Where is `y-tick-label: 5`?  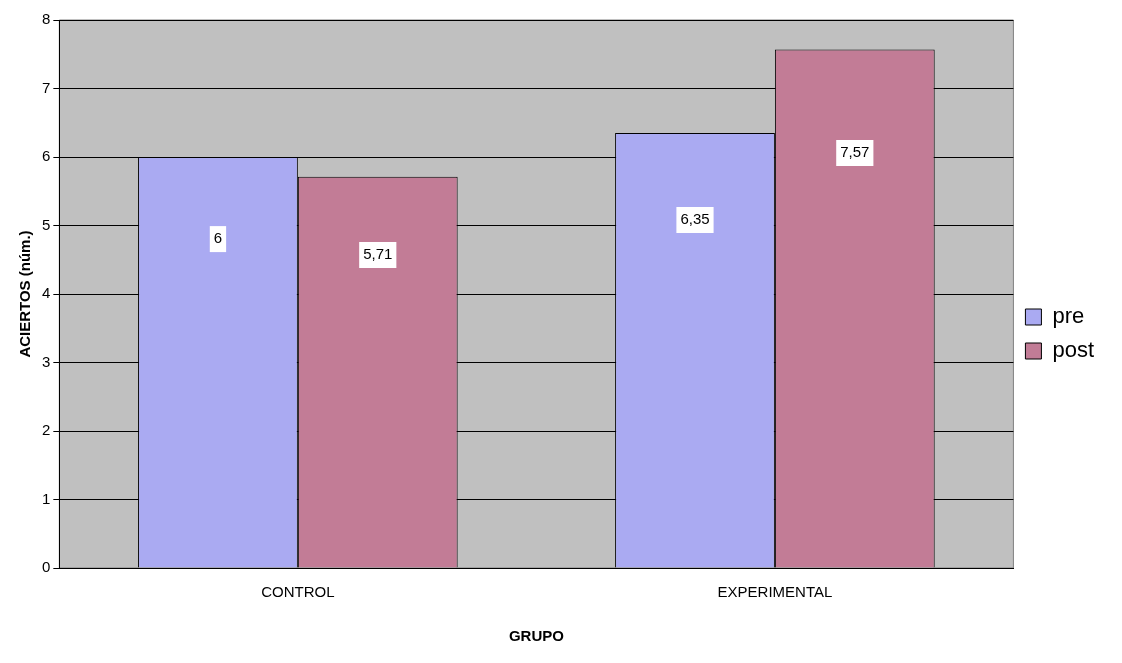 y-tick-label: 5 is located at coordinates (46, 224).